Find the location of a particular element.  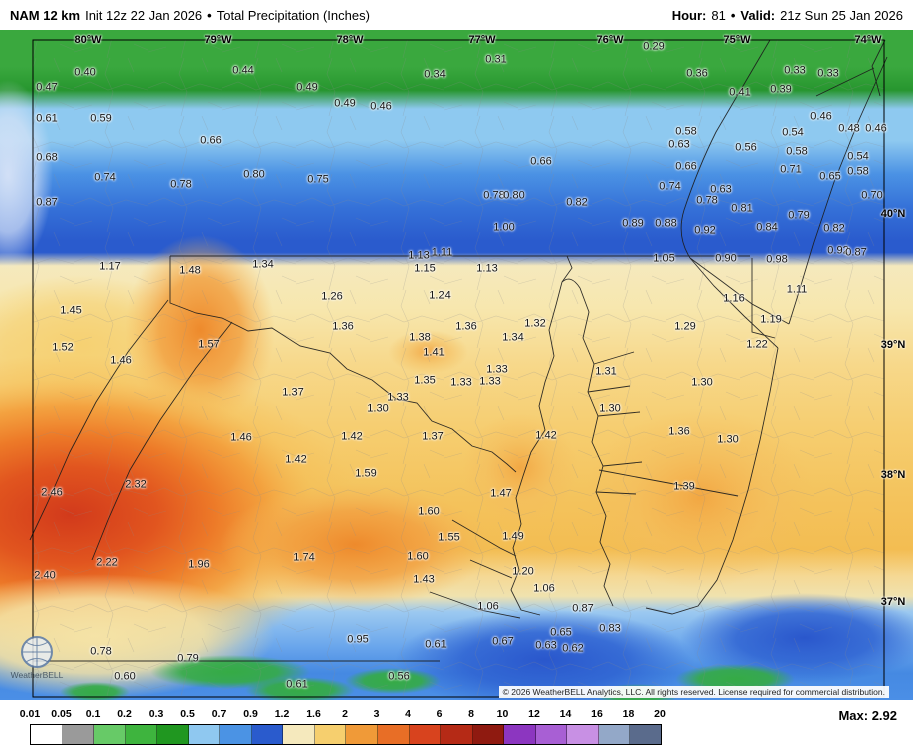

scale-tick-label: 10 is located at coordinates (502, 714).